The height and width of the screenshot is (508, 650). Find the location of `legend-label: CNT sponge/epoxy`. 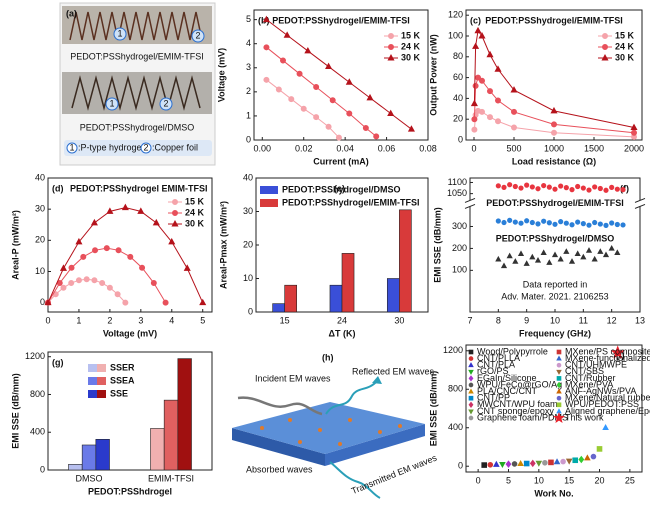

legend-label: CNT sponge/epoxy is located at coordinates (515, 411).